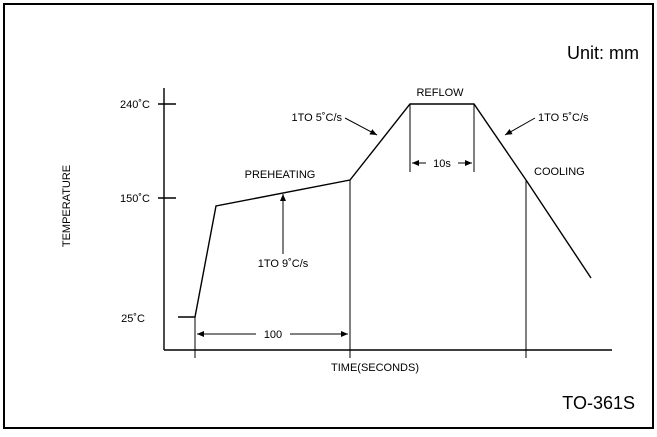 This screenshot has width=657, height=437. What do you see at coordinates (316, 118) in the screenshot?
I see `ramp-up-rate-label: 1TO 5˚C/s` at bounding box center [316, 118].